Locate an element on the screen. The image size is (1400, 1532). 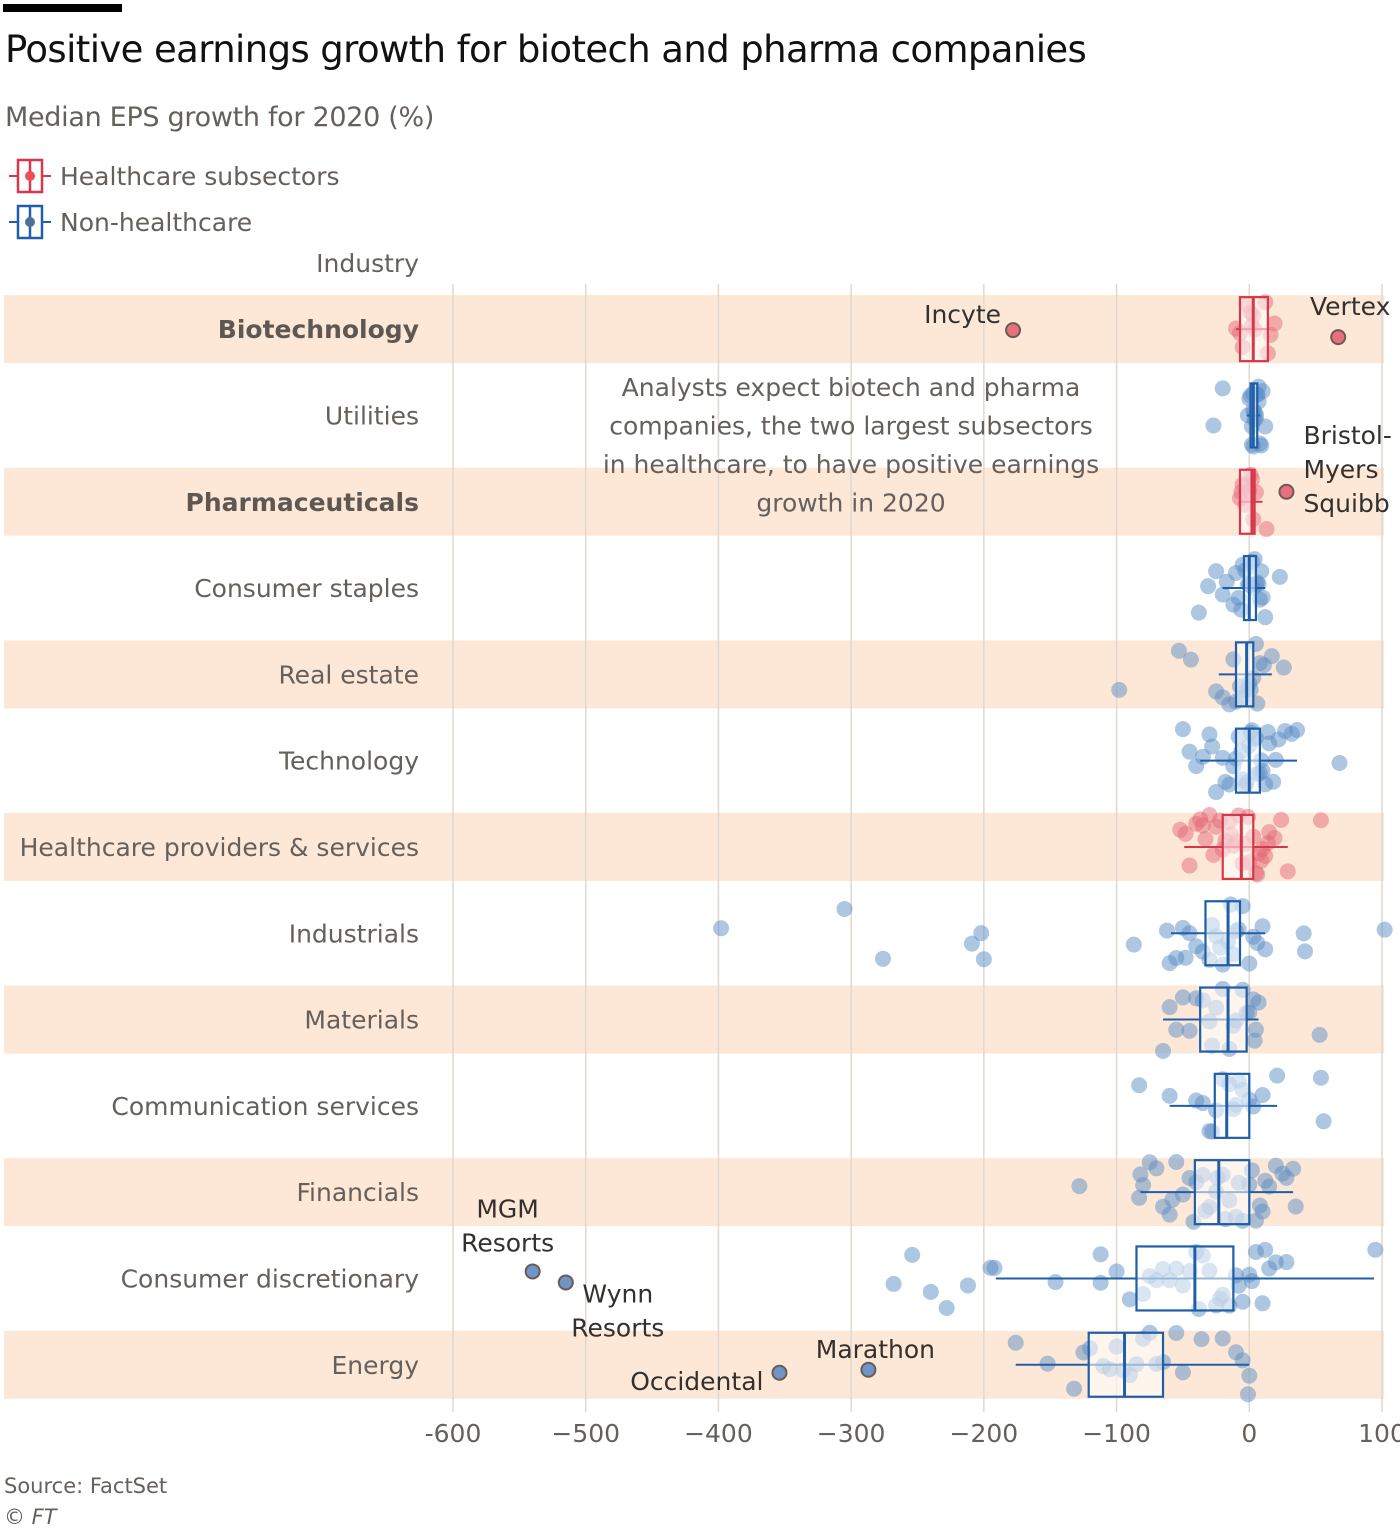
row-label: Consumer staples is located at coordinates (306, 588).